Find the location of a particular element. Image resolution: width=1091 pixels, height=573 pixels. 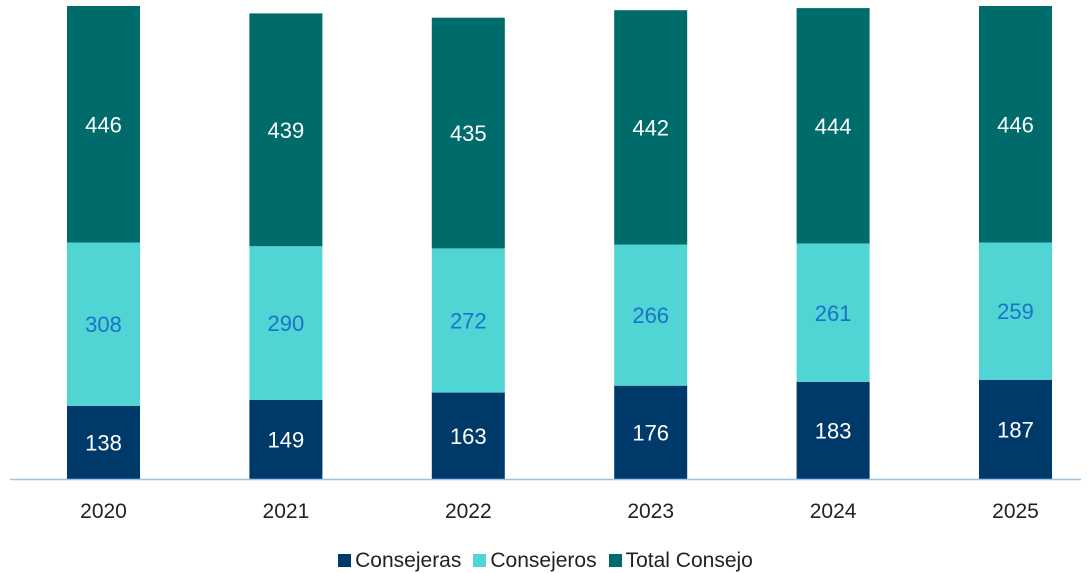

data-label-consejeros-2025: 259 is located at coordinates (1015, 311).